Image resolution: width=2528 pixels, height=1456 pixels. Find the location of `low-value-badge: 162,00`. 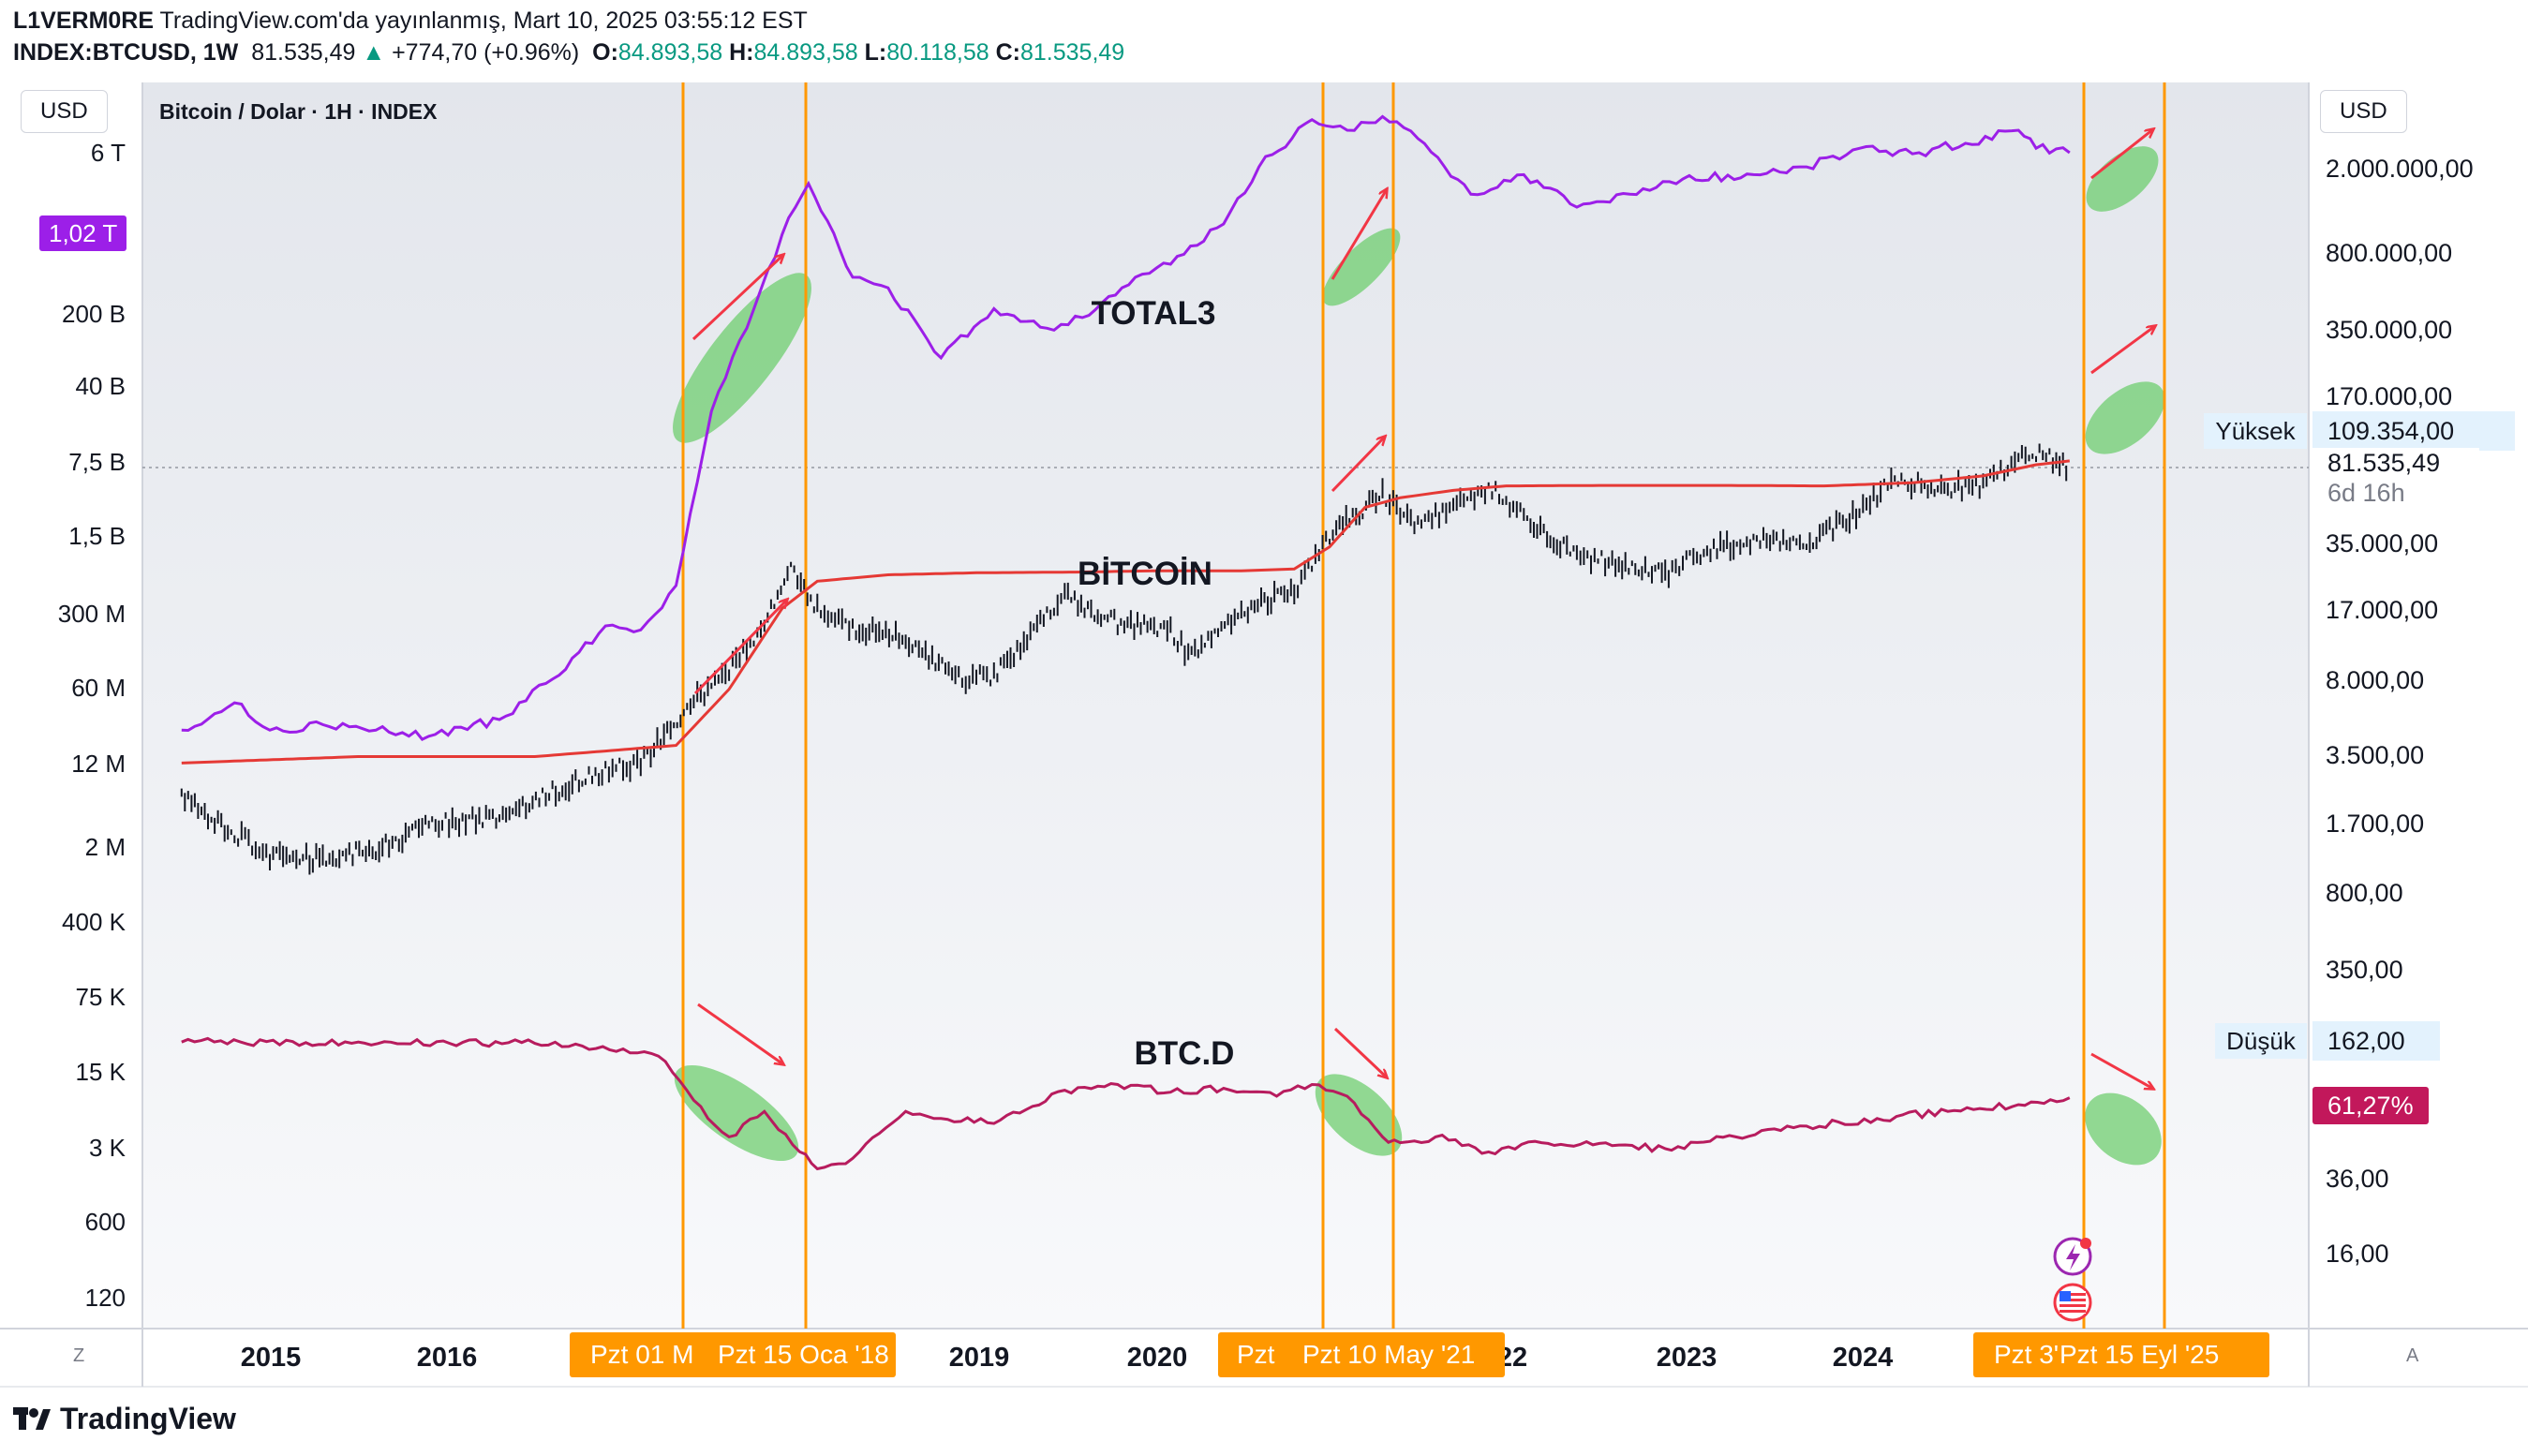

low-value-badge: 162,00 is located at coordinates (2376, 1041).